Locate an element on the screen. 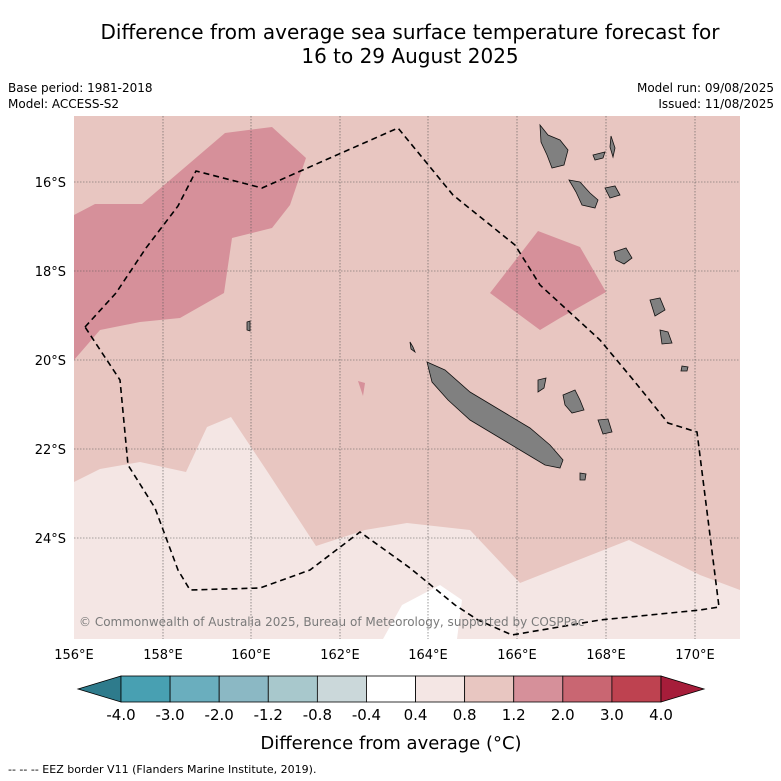 The height and width of the screenshot is (781, 781). colorbar-tick-label: 0.8 is located at coordinates (465, 715).